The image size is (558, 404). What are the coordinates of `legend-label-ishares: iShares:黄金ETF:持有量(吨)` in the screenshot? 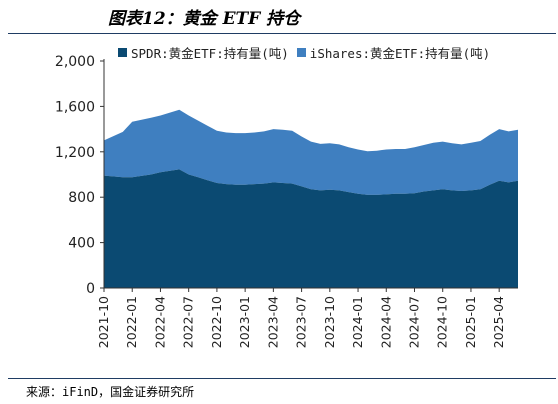 It's located at (400, 53).